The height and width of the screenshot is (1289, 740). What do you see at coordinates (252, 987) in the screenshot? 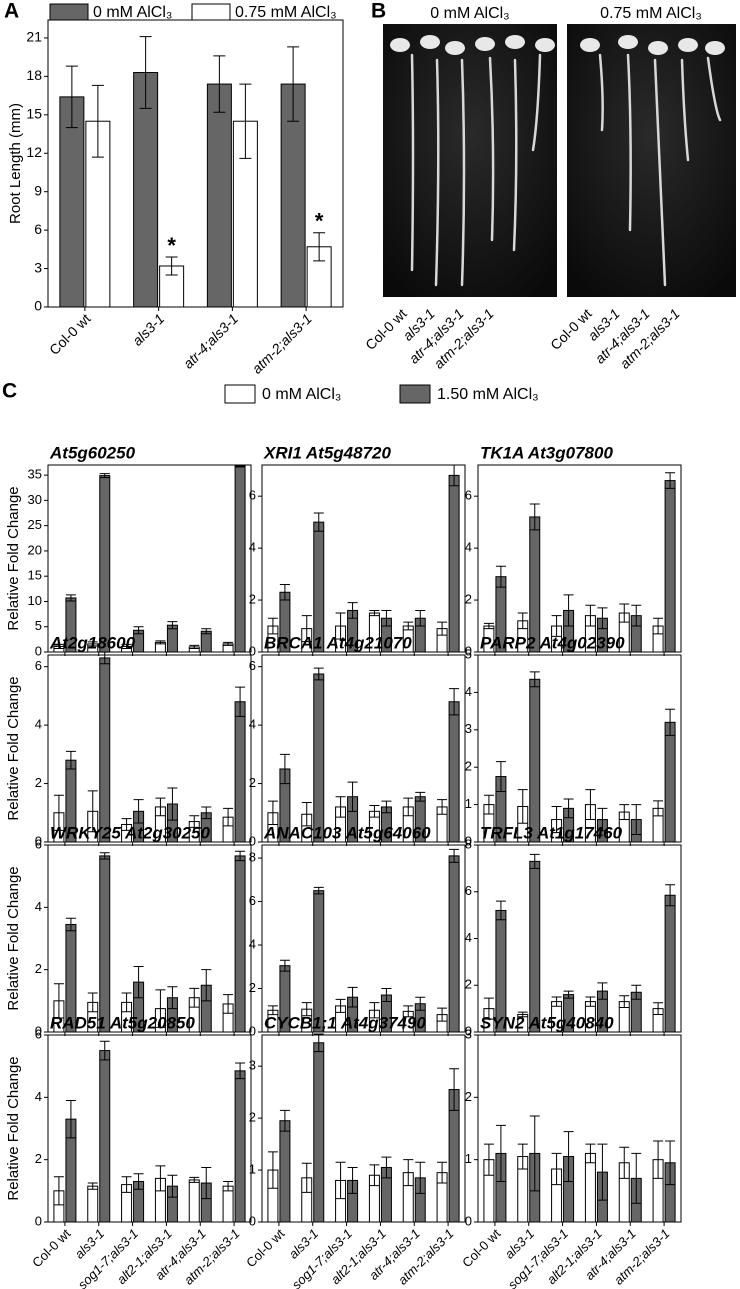
I see `y-tick-label: 2` at bounding box center [252, 987].